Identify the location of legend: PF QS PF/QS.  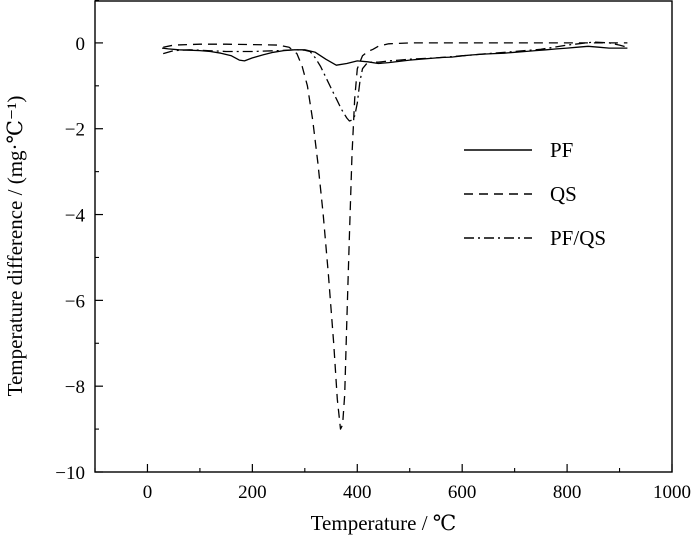
(535, 194).